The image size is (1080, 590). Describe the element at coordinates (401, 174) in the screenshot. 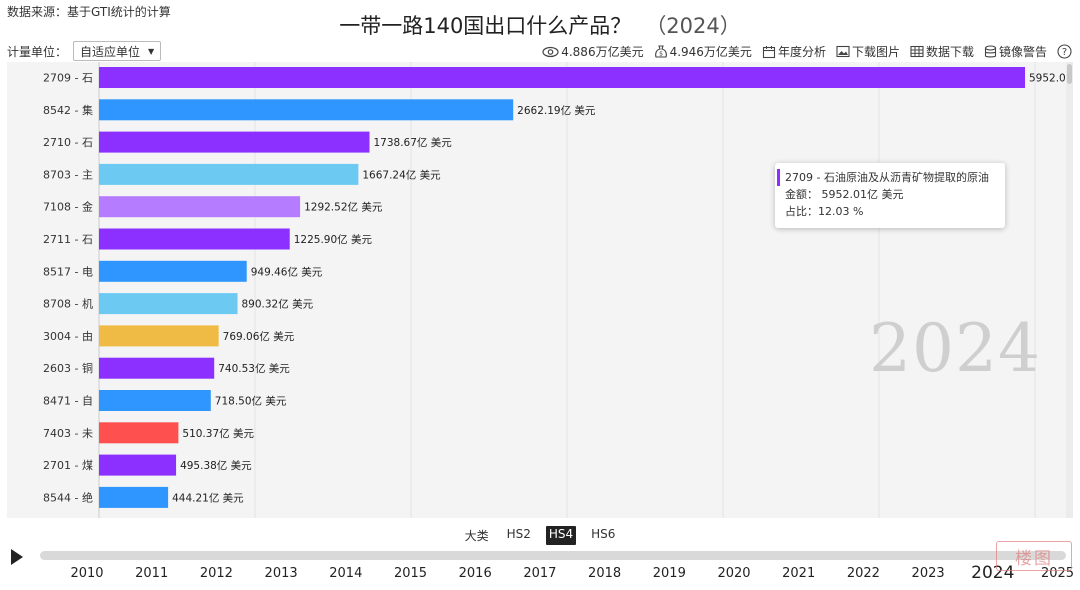

I see `value-label: 1667.24亿 美元` at that location.